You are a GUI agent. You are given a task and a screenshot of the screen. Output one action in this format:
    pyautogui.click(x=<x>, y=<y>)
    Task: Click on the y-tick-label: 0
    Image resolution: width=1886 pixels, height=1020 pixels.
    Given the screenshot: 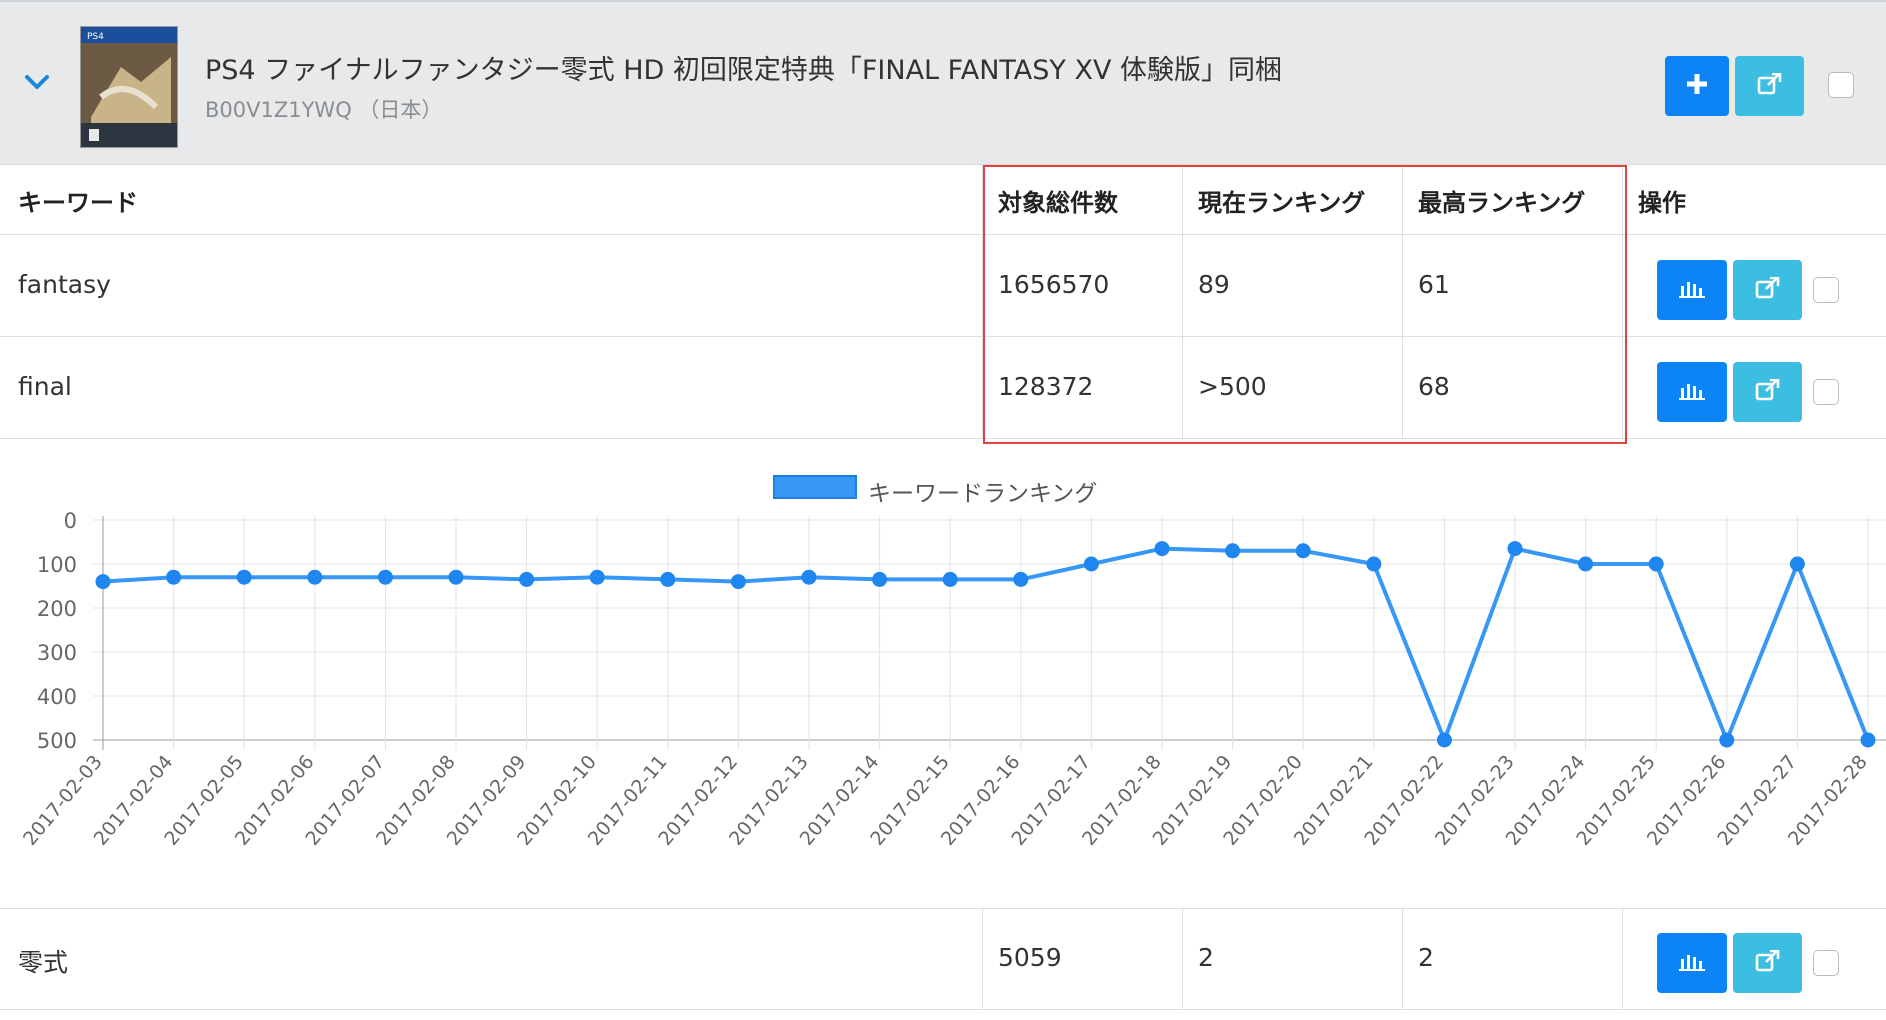 What is the action you would take?
    pyautogui.click(x=70, y=521)
    